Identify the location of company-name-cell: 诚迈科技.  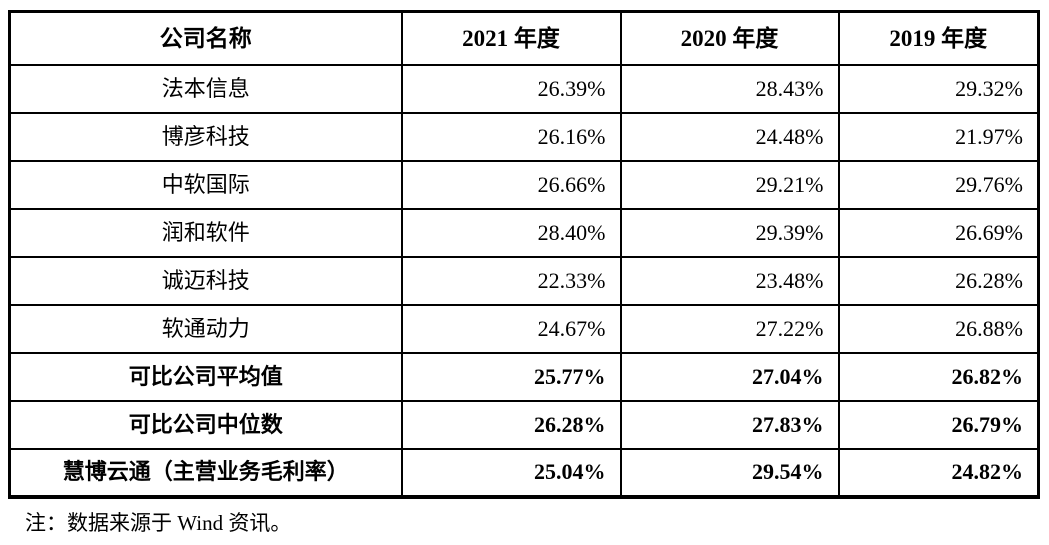
(205, 280).